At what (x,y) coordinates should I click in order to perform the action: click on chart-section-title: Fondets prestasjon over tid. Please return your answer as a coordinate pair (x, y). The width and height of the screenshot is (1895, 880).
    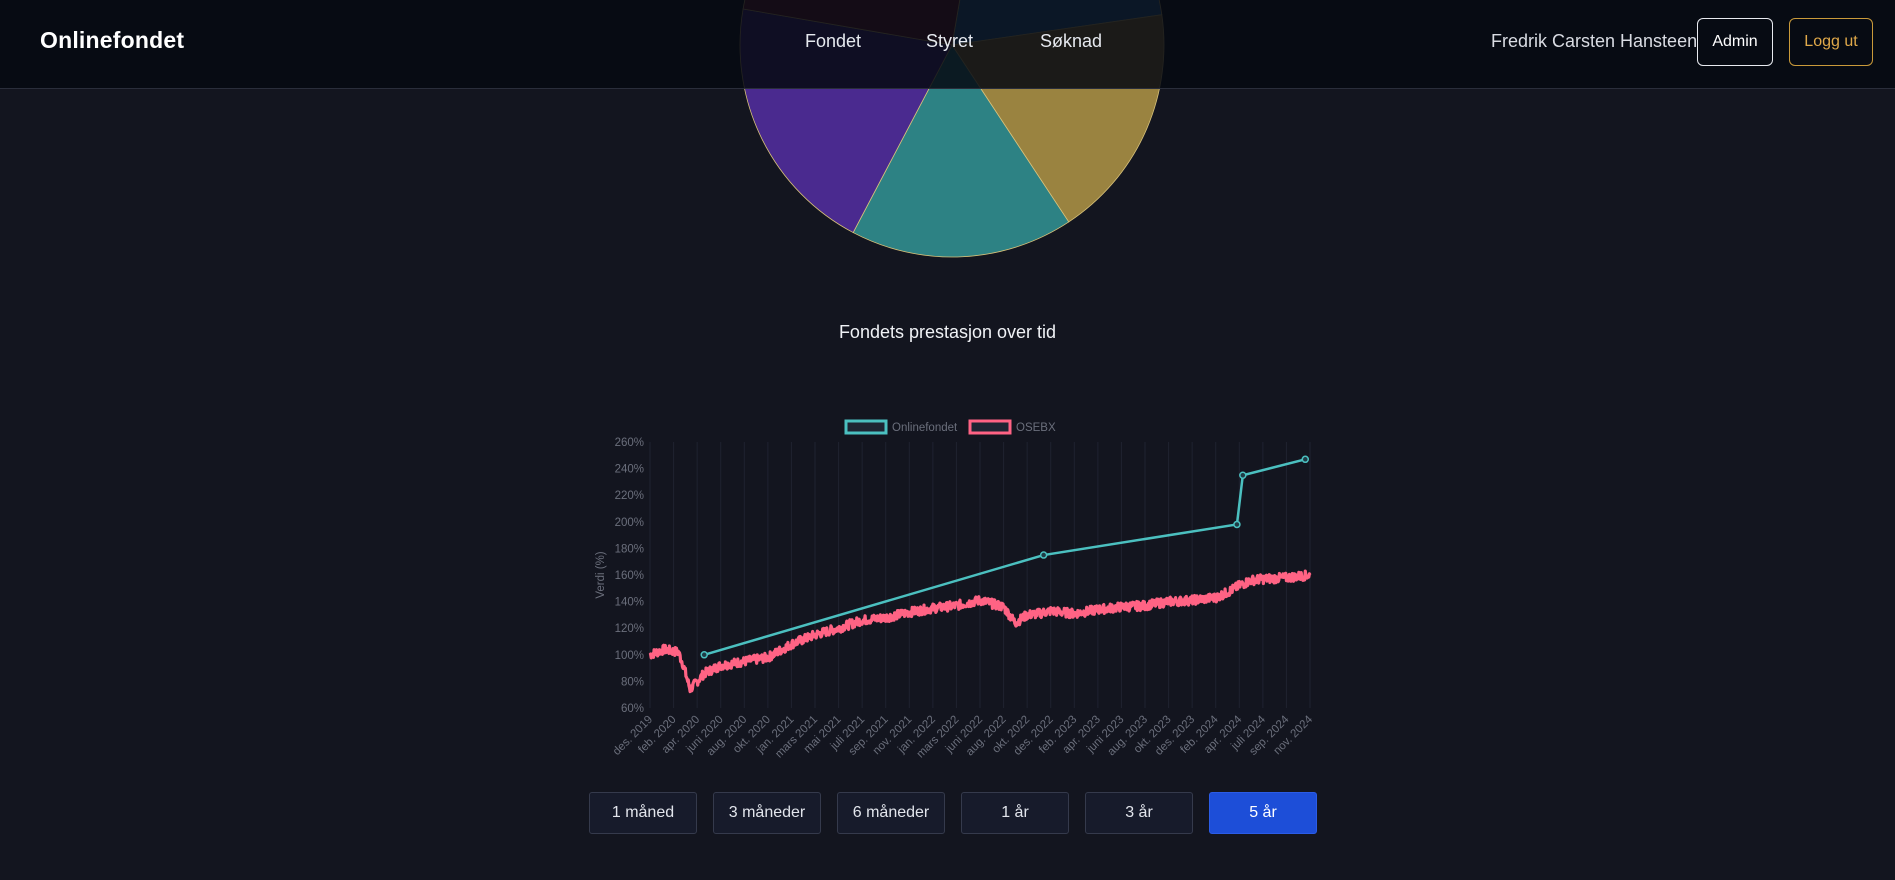
    Looking at the image, I should click on (947, 332).